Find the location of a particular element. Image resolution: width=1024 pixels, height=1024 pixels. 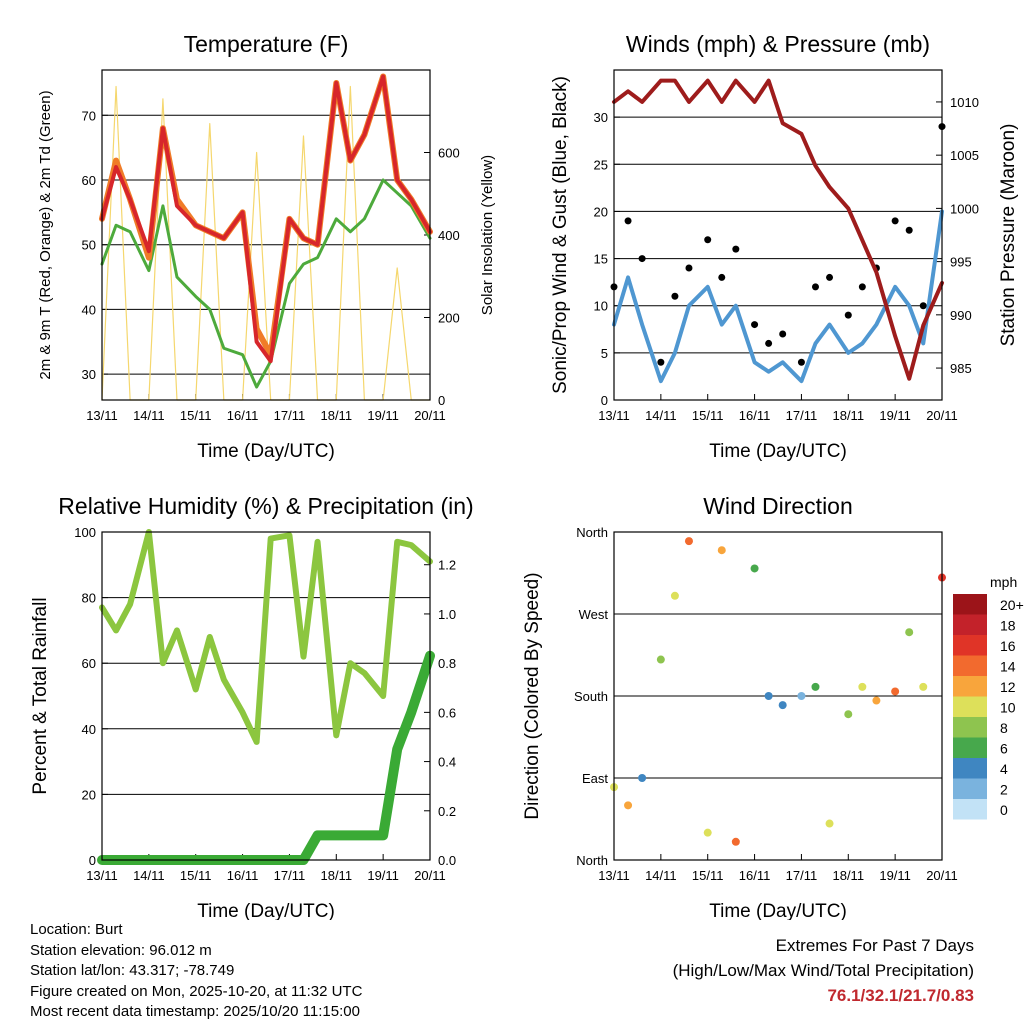

legend-label: 20+ is located at coordinates (1012, 605).